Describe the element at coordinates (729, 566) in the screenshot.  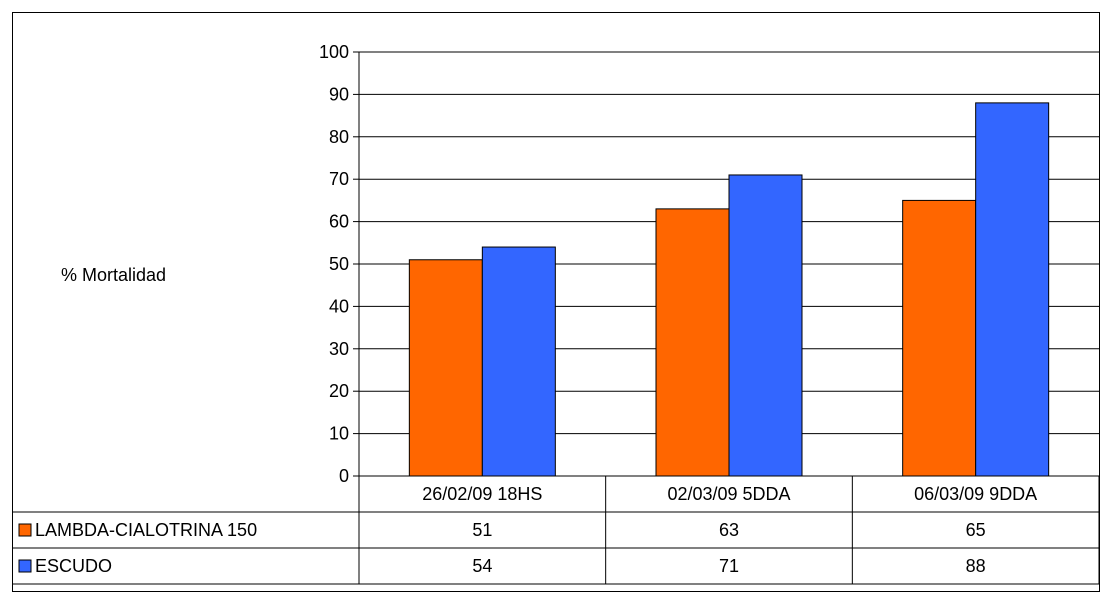
I see `data-label: 71` at that location.